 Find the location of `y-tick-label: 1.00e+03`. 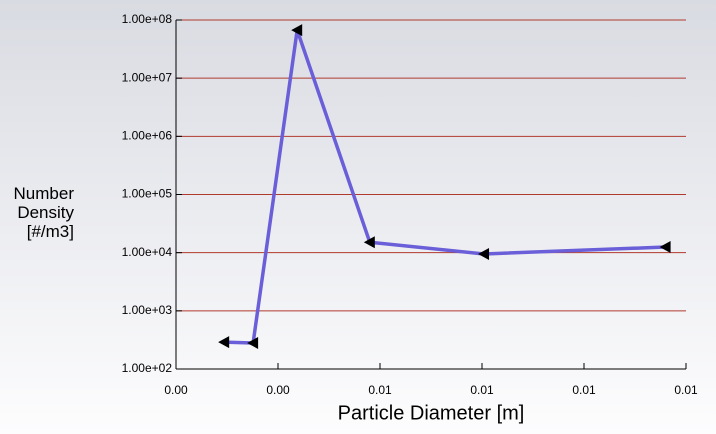

y-tick-label: 1.00e+03 is located at coordinates (147, 310).